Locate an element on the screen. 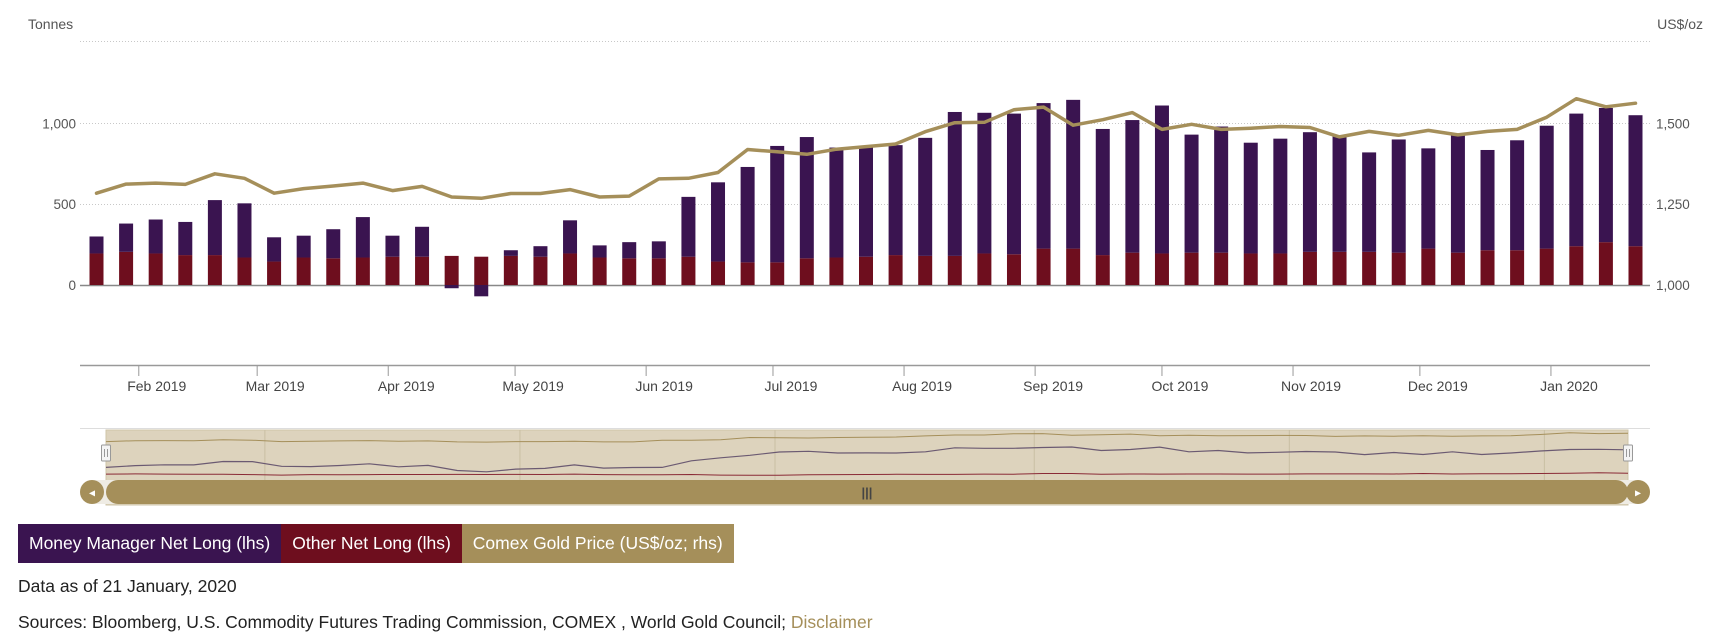  y-tick-label: 500 is located at coordinates (64, 204).